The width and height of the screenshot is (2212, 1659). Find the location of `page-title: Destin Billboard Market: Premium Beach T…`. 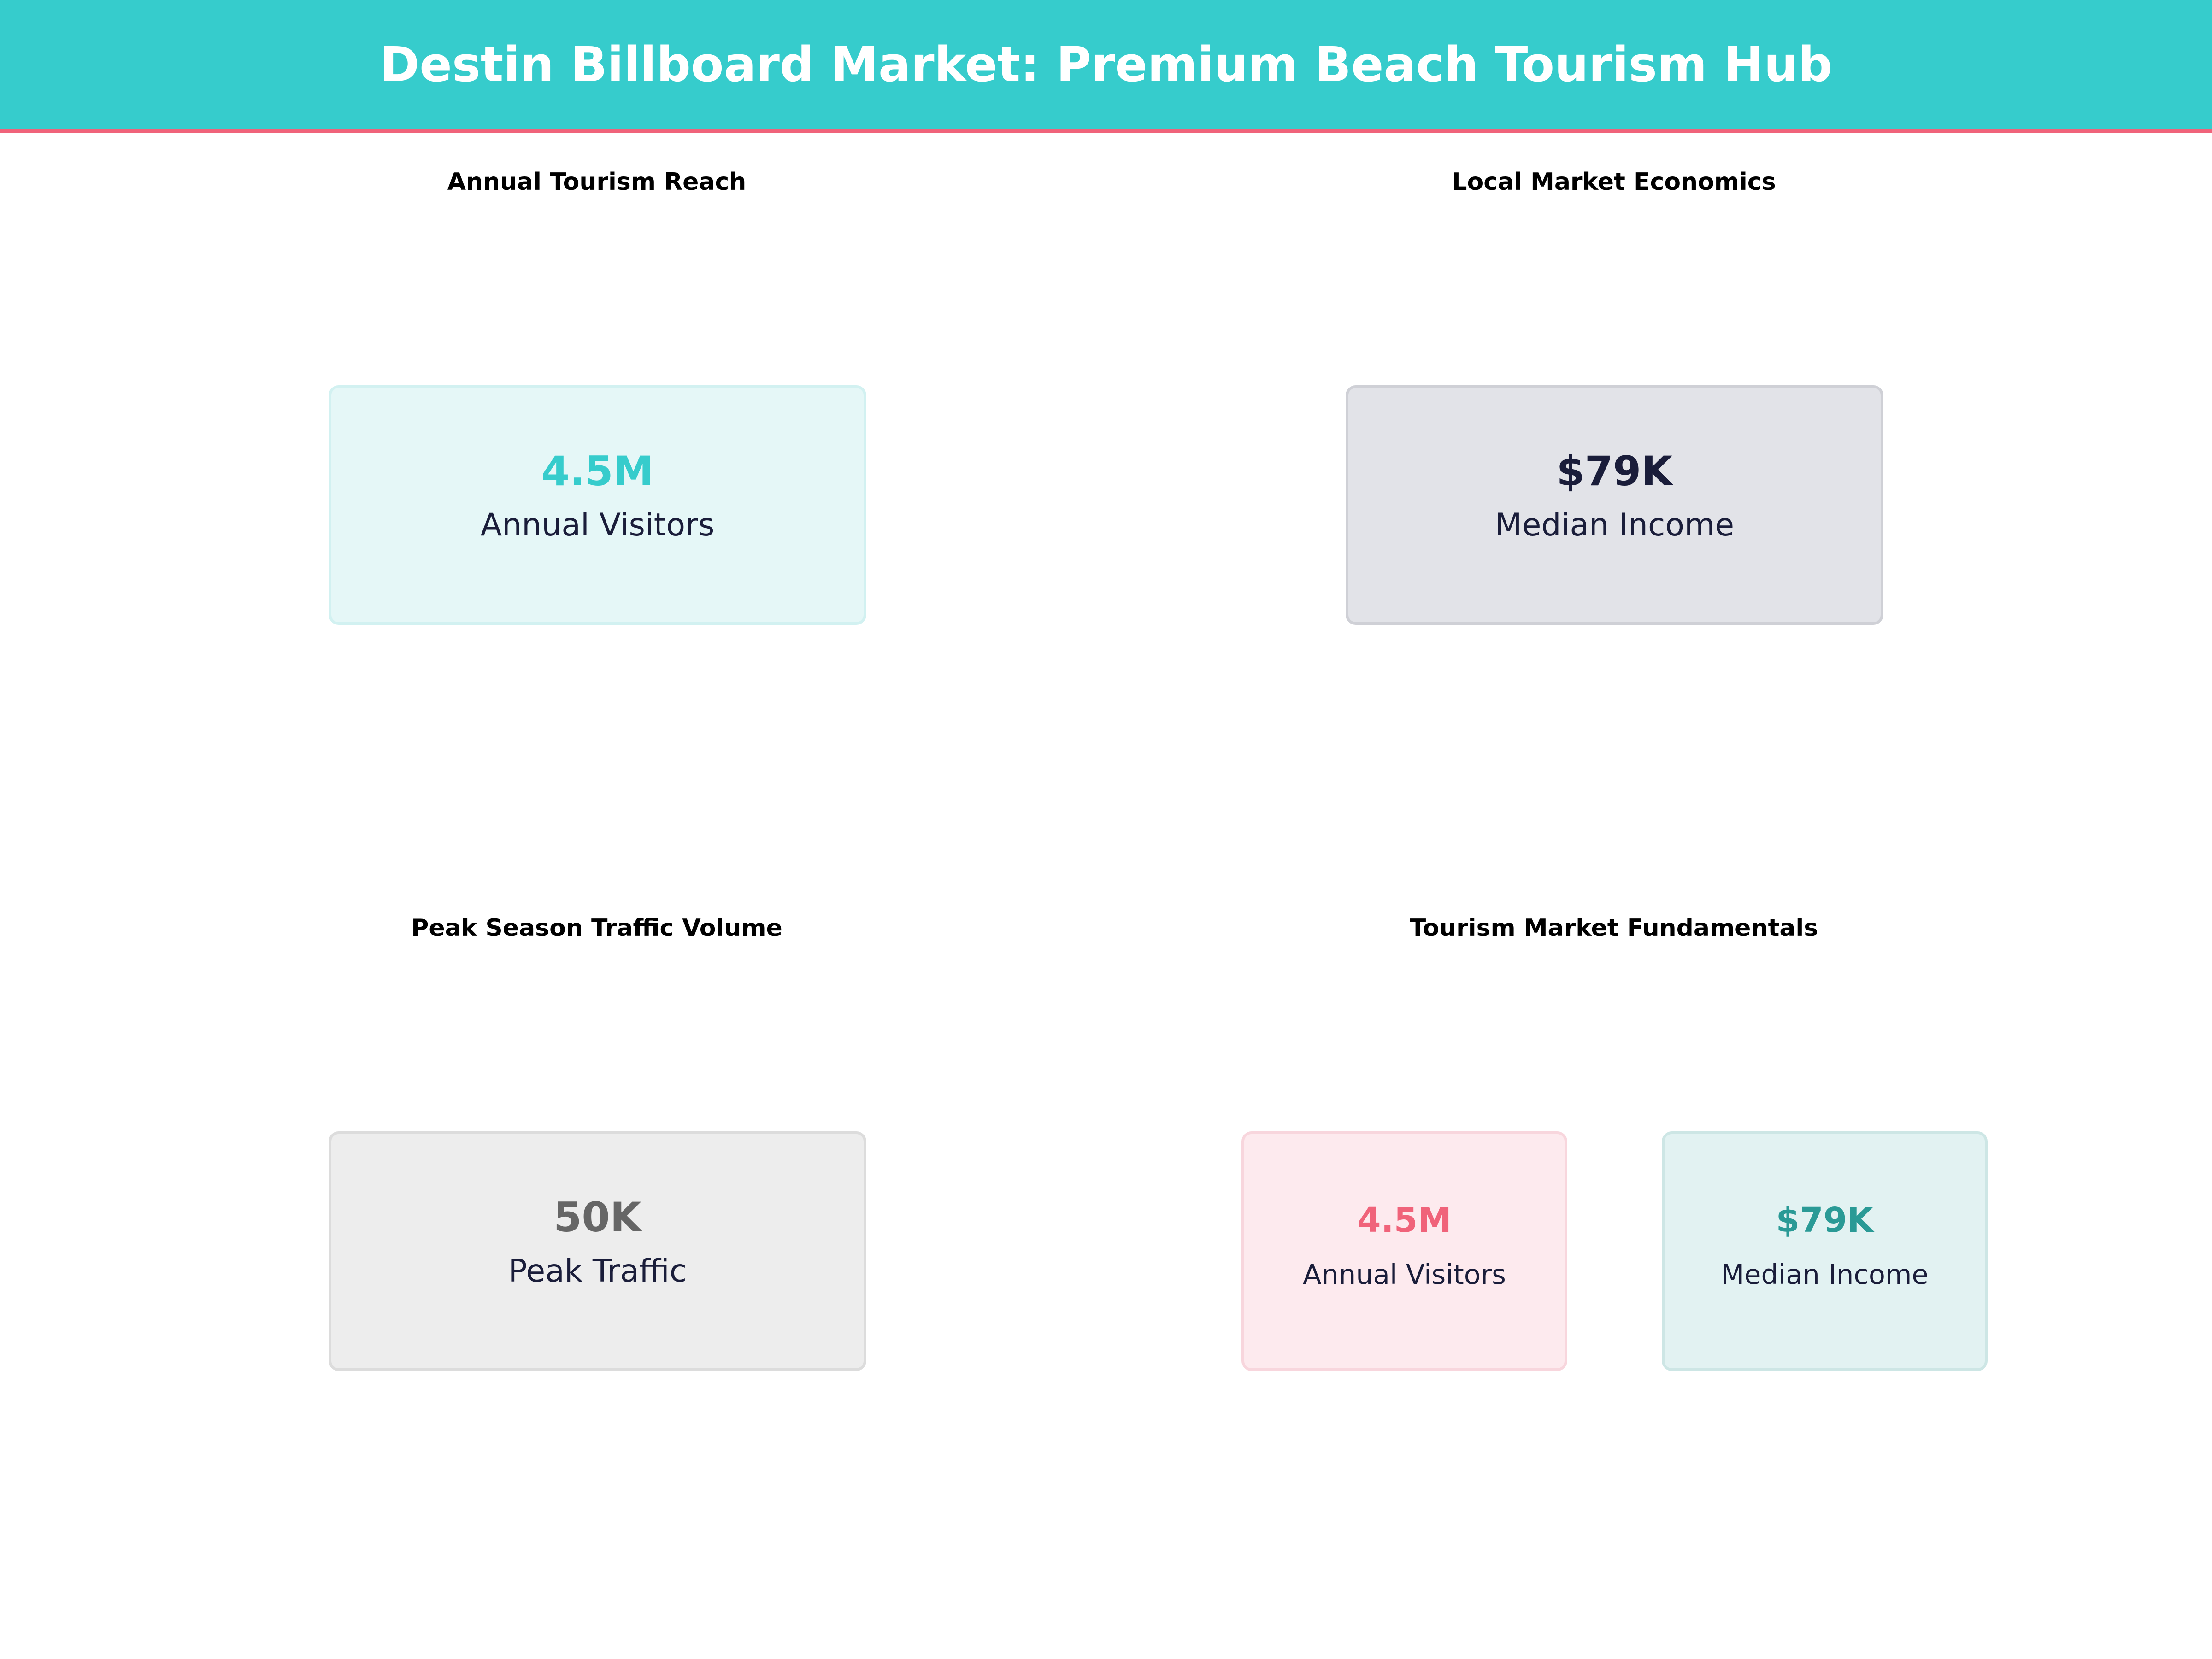

page-title: Destin Billboard Market: Premium Beach T… is located at coordinates (1106, 64).